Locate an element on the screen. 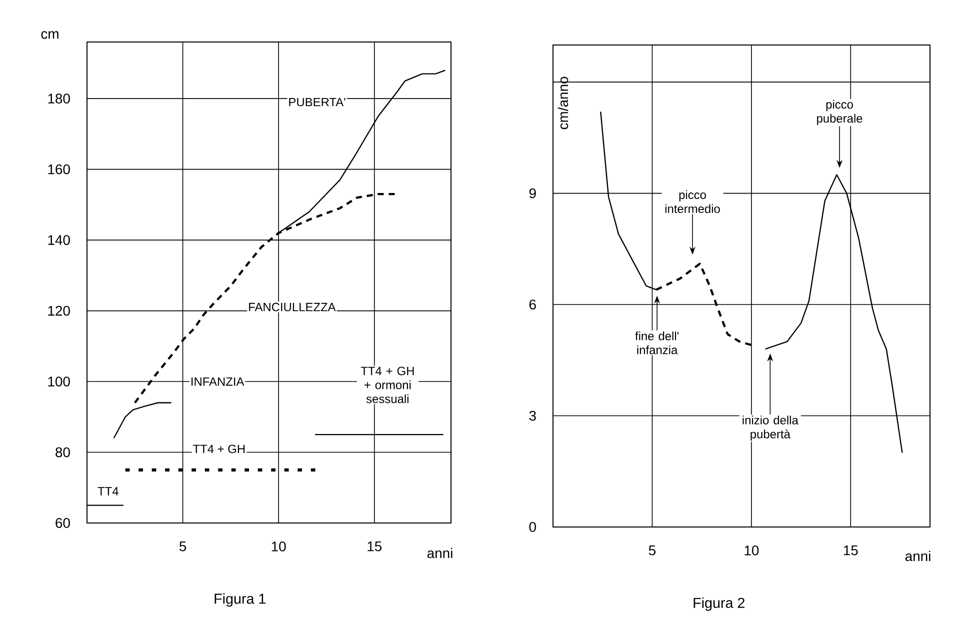 Image resolution: width=963 pixels, height=623 pixels. y-tick-label: 80 is located at coordinates (63, 452).